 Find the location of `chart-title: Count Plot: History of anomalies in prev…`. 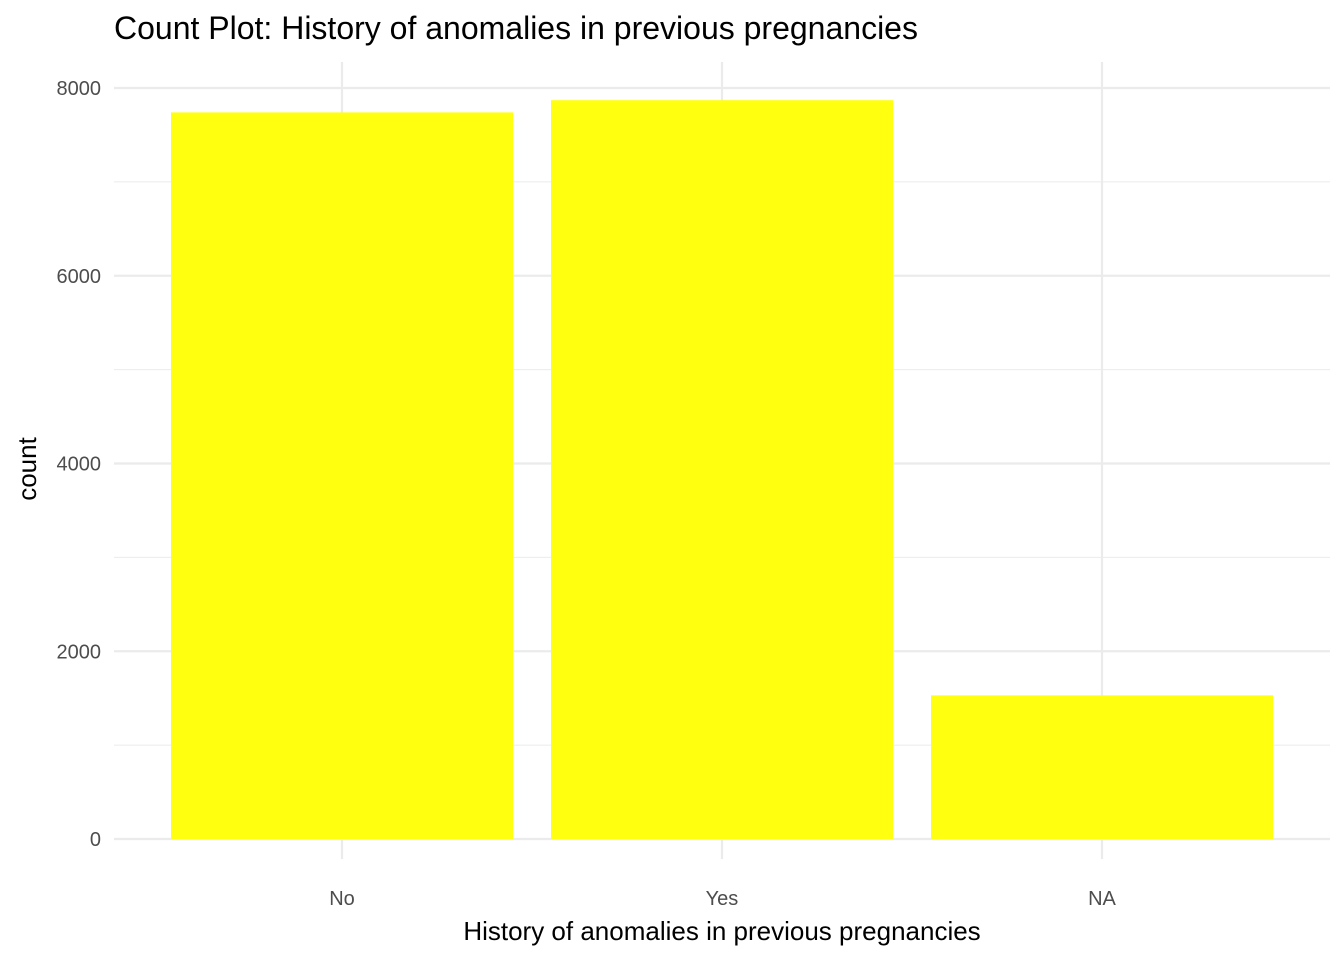

chart-title: Count Plot: History of anomalies in prev… is located at coordinates (516, 28).